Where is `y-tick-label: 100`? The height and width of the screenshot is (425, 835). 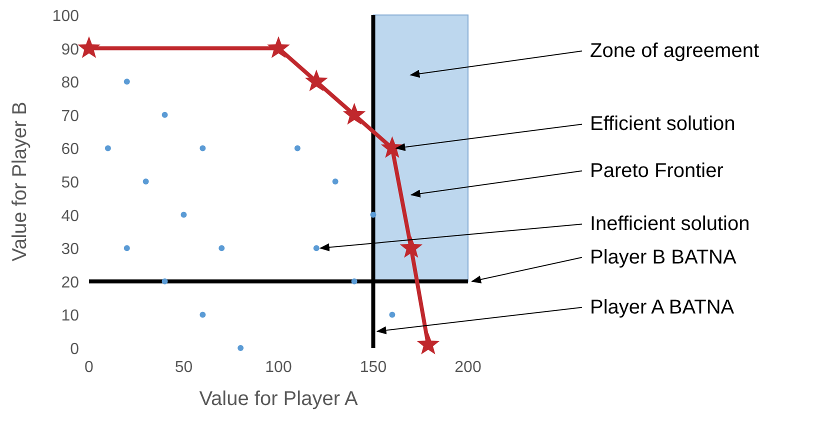
y-tick-label: 100 is located at coordinates (66, 16).